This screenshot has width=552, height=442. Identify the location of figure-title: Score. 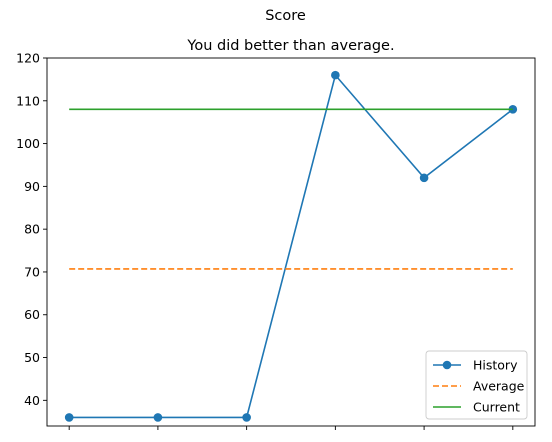
(285, 16).